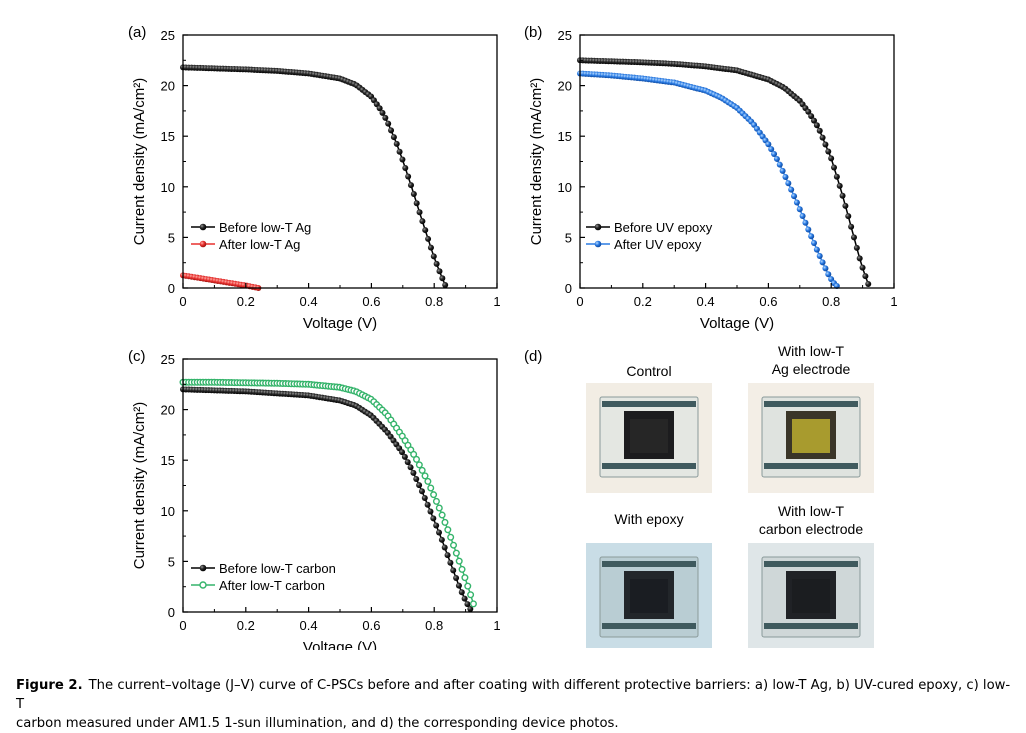 The height and width of the screenshot is (733, 1026). Describe the element at coordinates (533, 32) in the screenshot. I see `panel-label: (b)` at that location.